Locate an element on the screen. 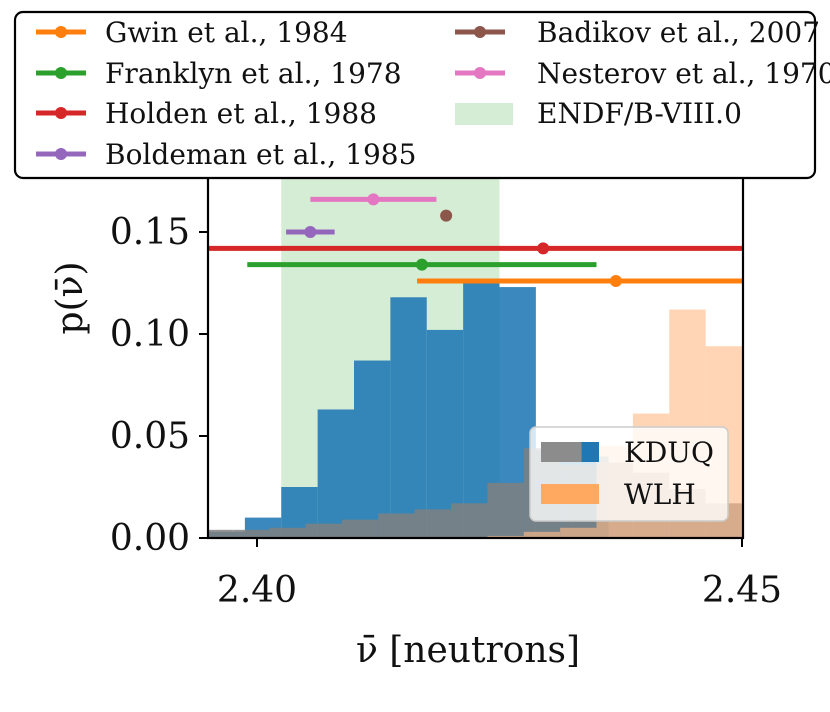 The height and width of the screenshot is (712, 830). y-axis-label: p(ν̄) is located at coordinates (70, 297).